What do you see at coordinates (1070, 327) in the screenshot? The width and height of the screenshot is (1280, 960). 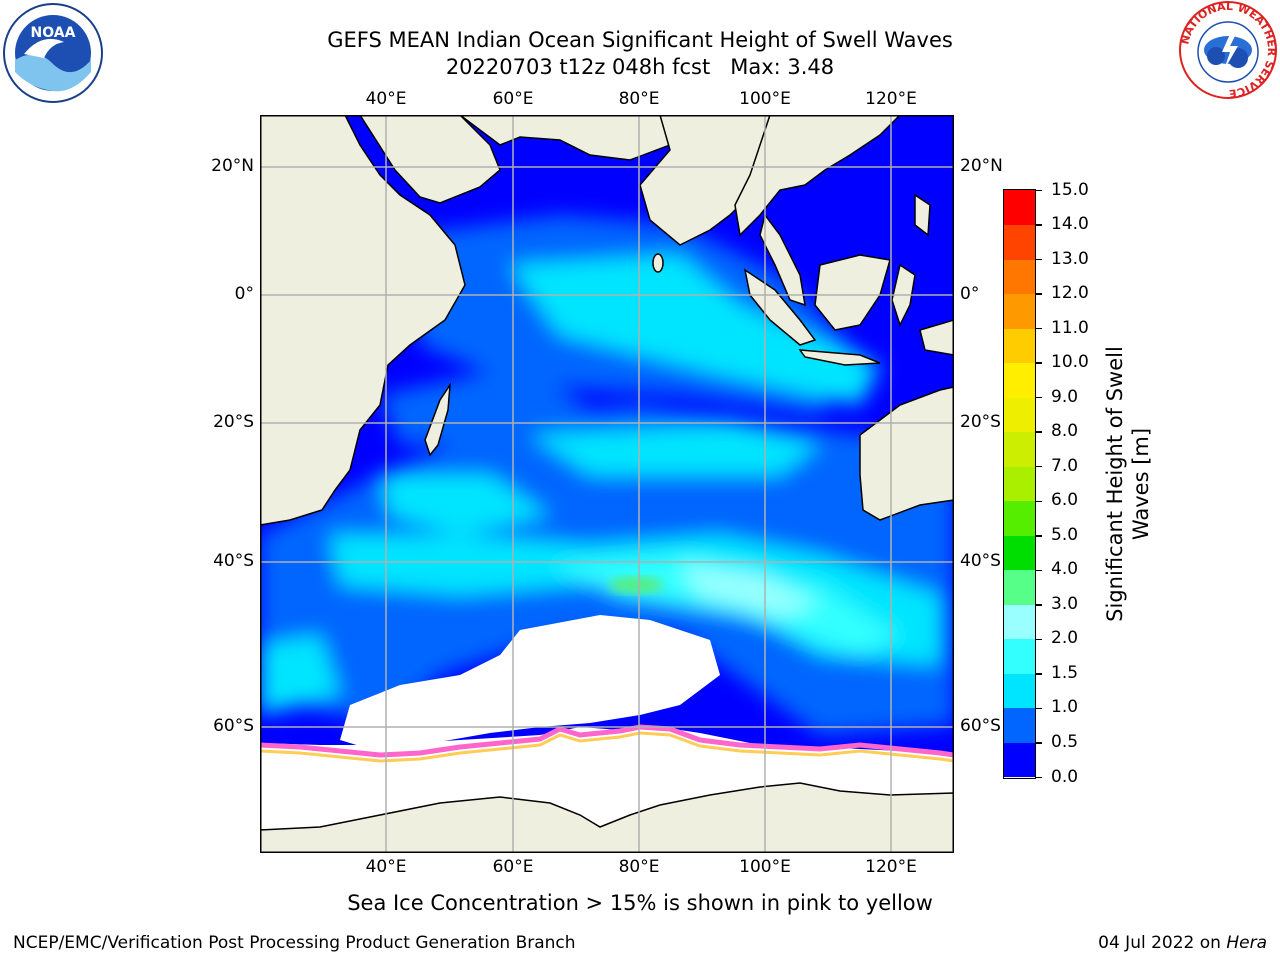 I see `colorbar-tick-label: 11.0` at bounding box center [1070, 327].